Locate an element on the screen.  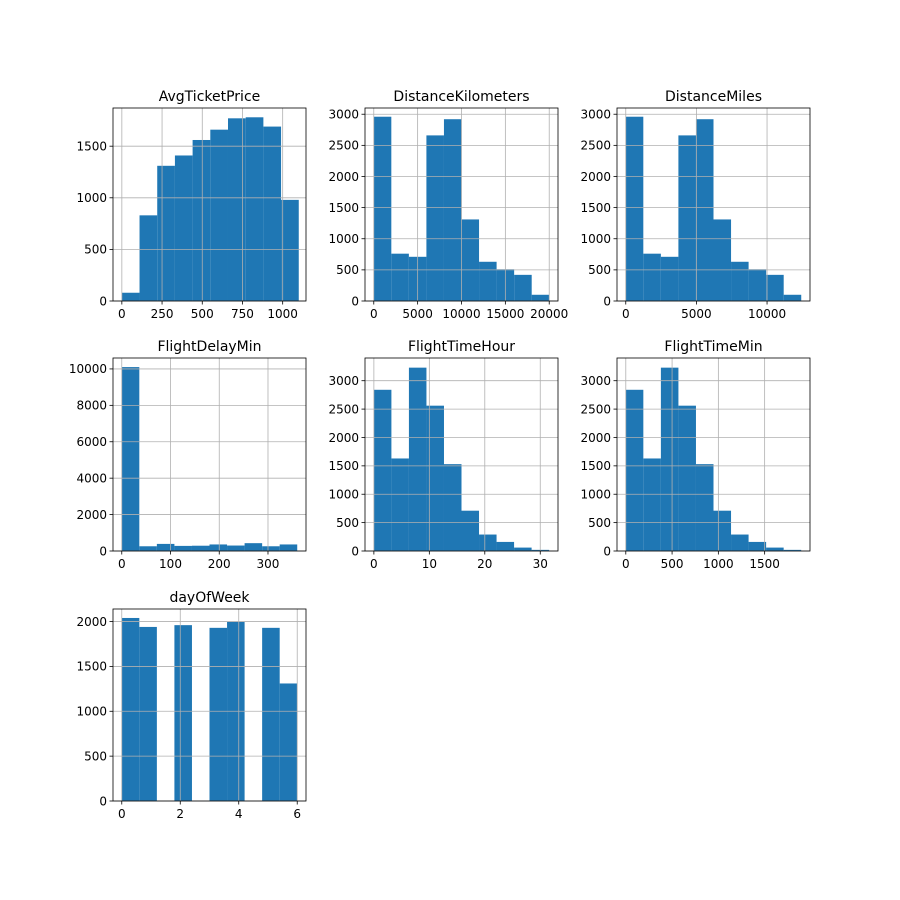
y-tick-label: 4000 is located at coordinates (91, 478).